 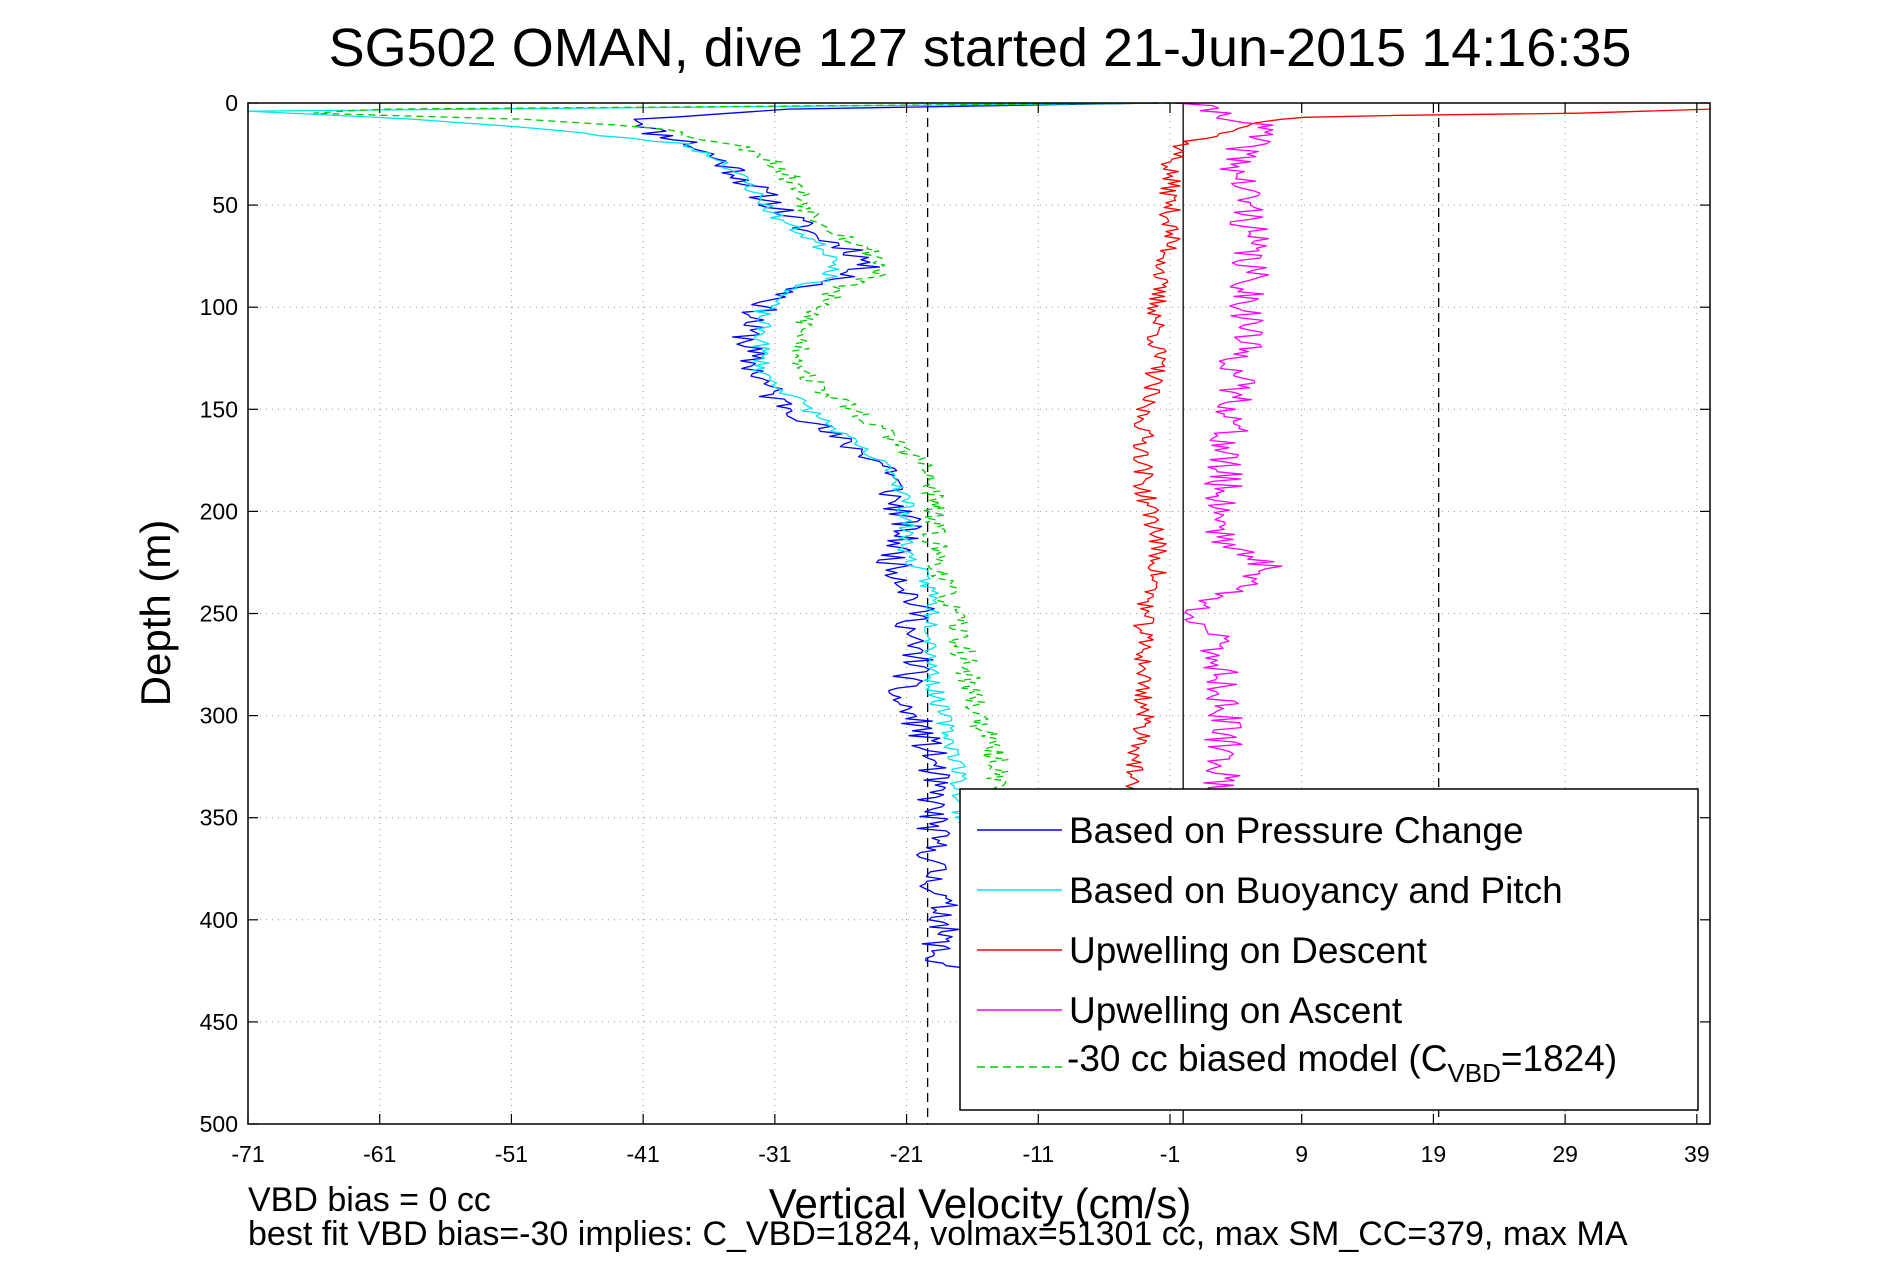 I want to click on legend-label-upwelling-ascent: Upwelling on Ascent, so click(x=1236, y=1010).